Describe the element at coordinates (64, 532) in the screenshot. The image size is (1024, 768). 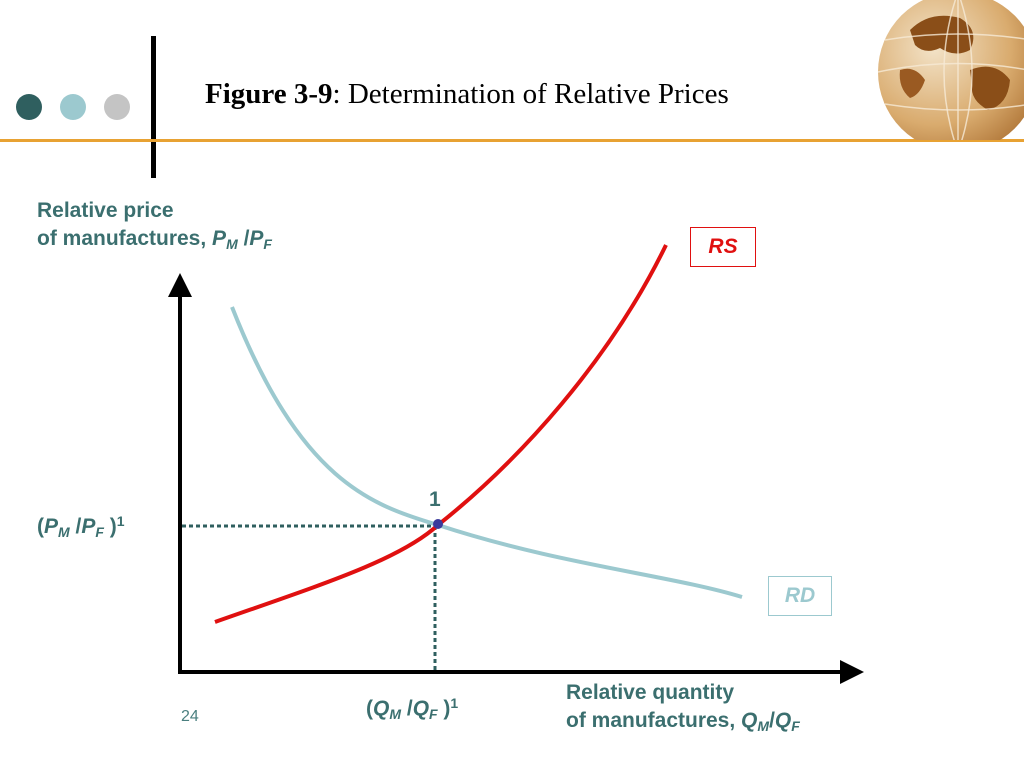
I see `price-label-sub-num: M` at that location.